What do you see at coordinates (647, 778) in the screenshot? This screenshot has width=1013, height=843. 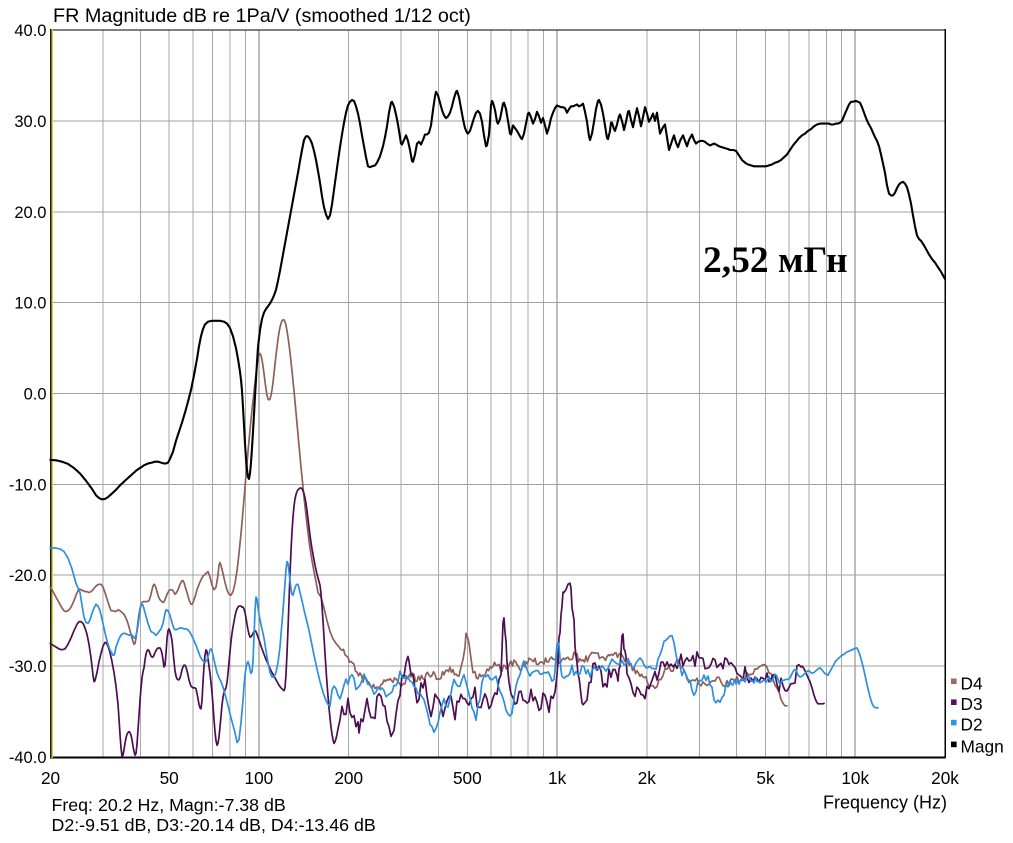 I see `svg-text: 2k` at bounding box center [647, 778].